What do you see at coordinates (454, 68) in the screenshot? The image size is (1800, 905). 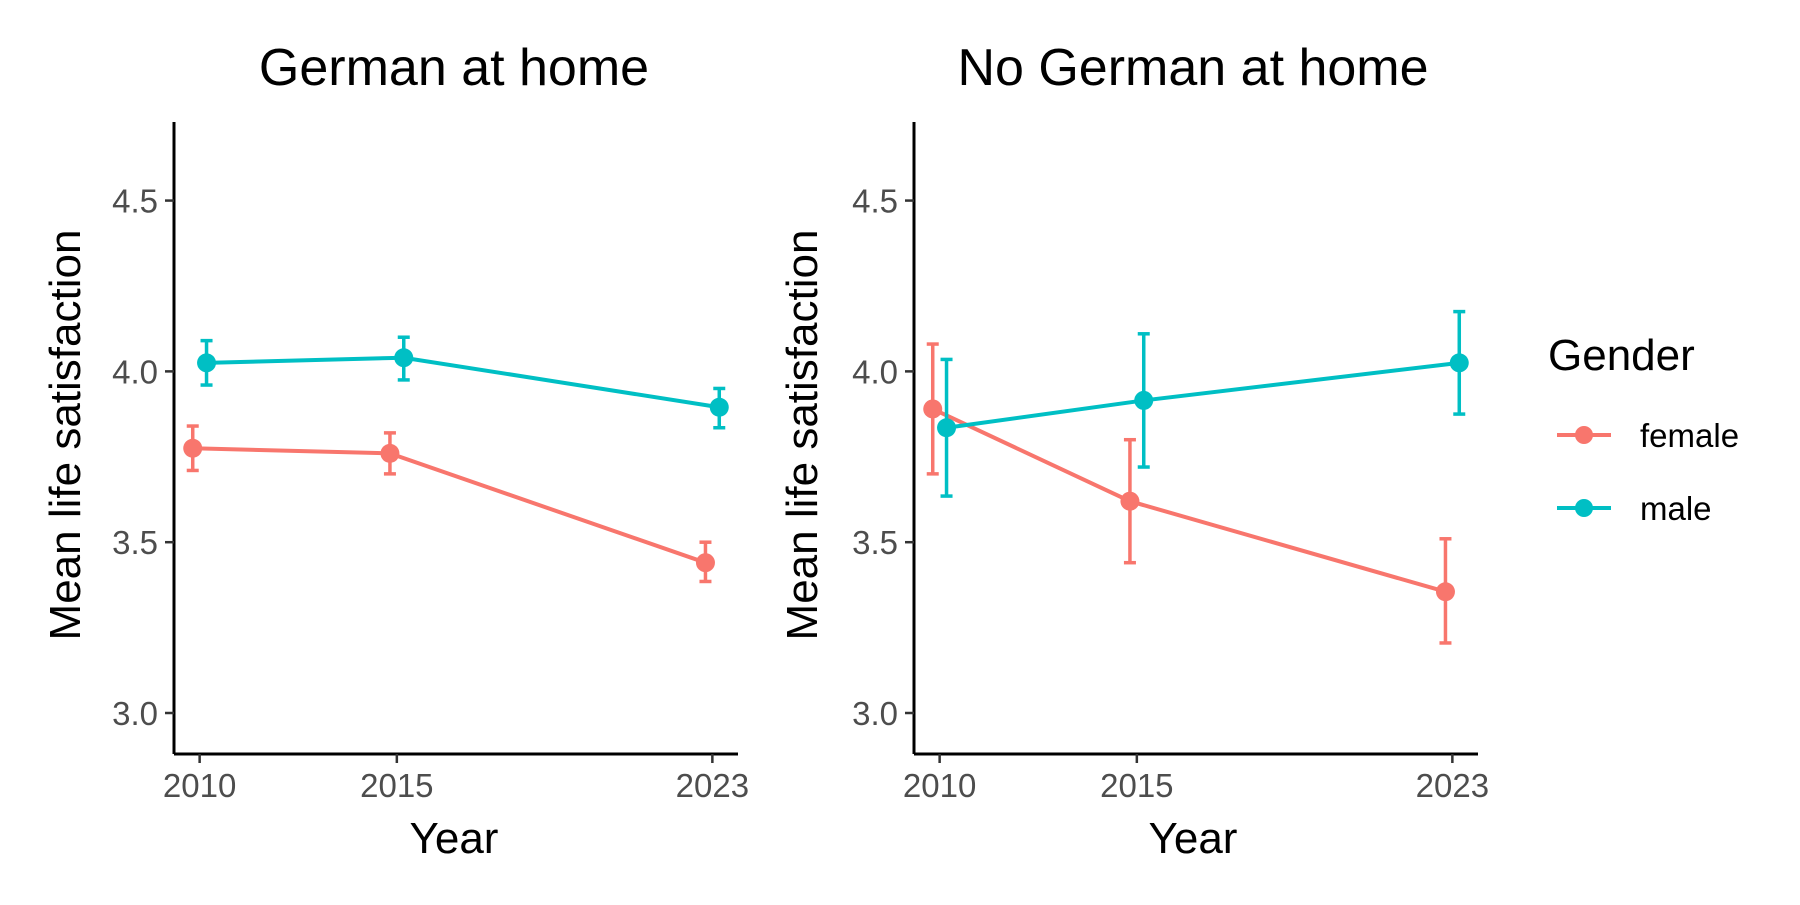 I see `panel-title: German at home` at bounding box center [454, 68].